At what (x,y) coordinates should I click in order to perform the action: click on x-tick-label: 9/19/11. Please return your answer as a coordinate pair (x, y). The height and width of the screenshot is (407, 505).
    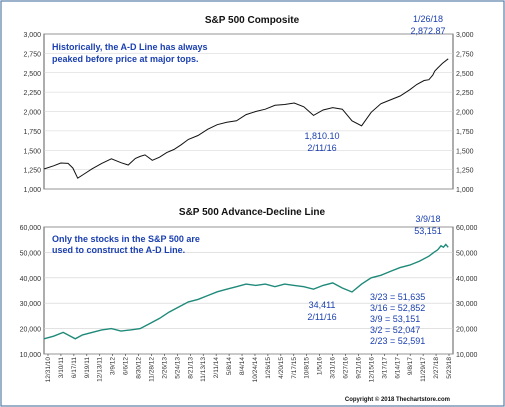
    Looking at the image, I should click on (87, 368).